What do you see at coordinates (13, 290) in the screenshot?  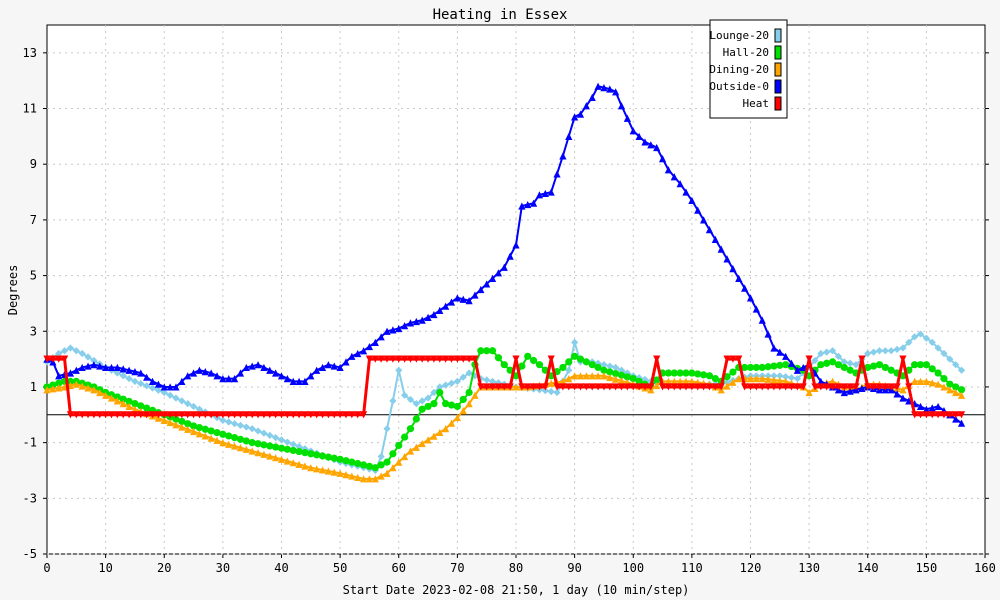 I see `y-axis-label: Degrees` at bounding box center [13, 290].